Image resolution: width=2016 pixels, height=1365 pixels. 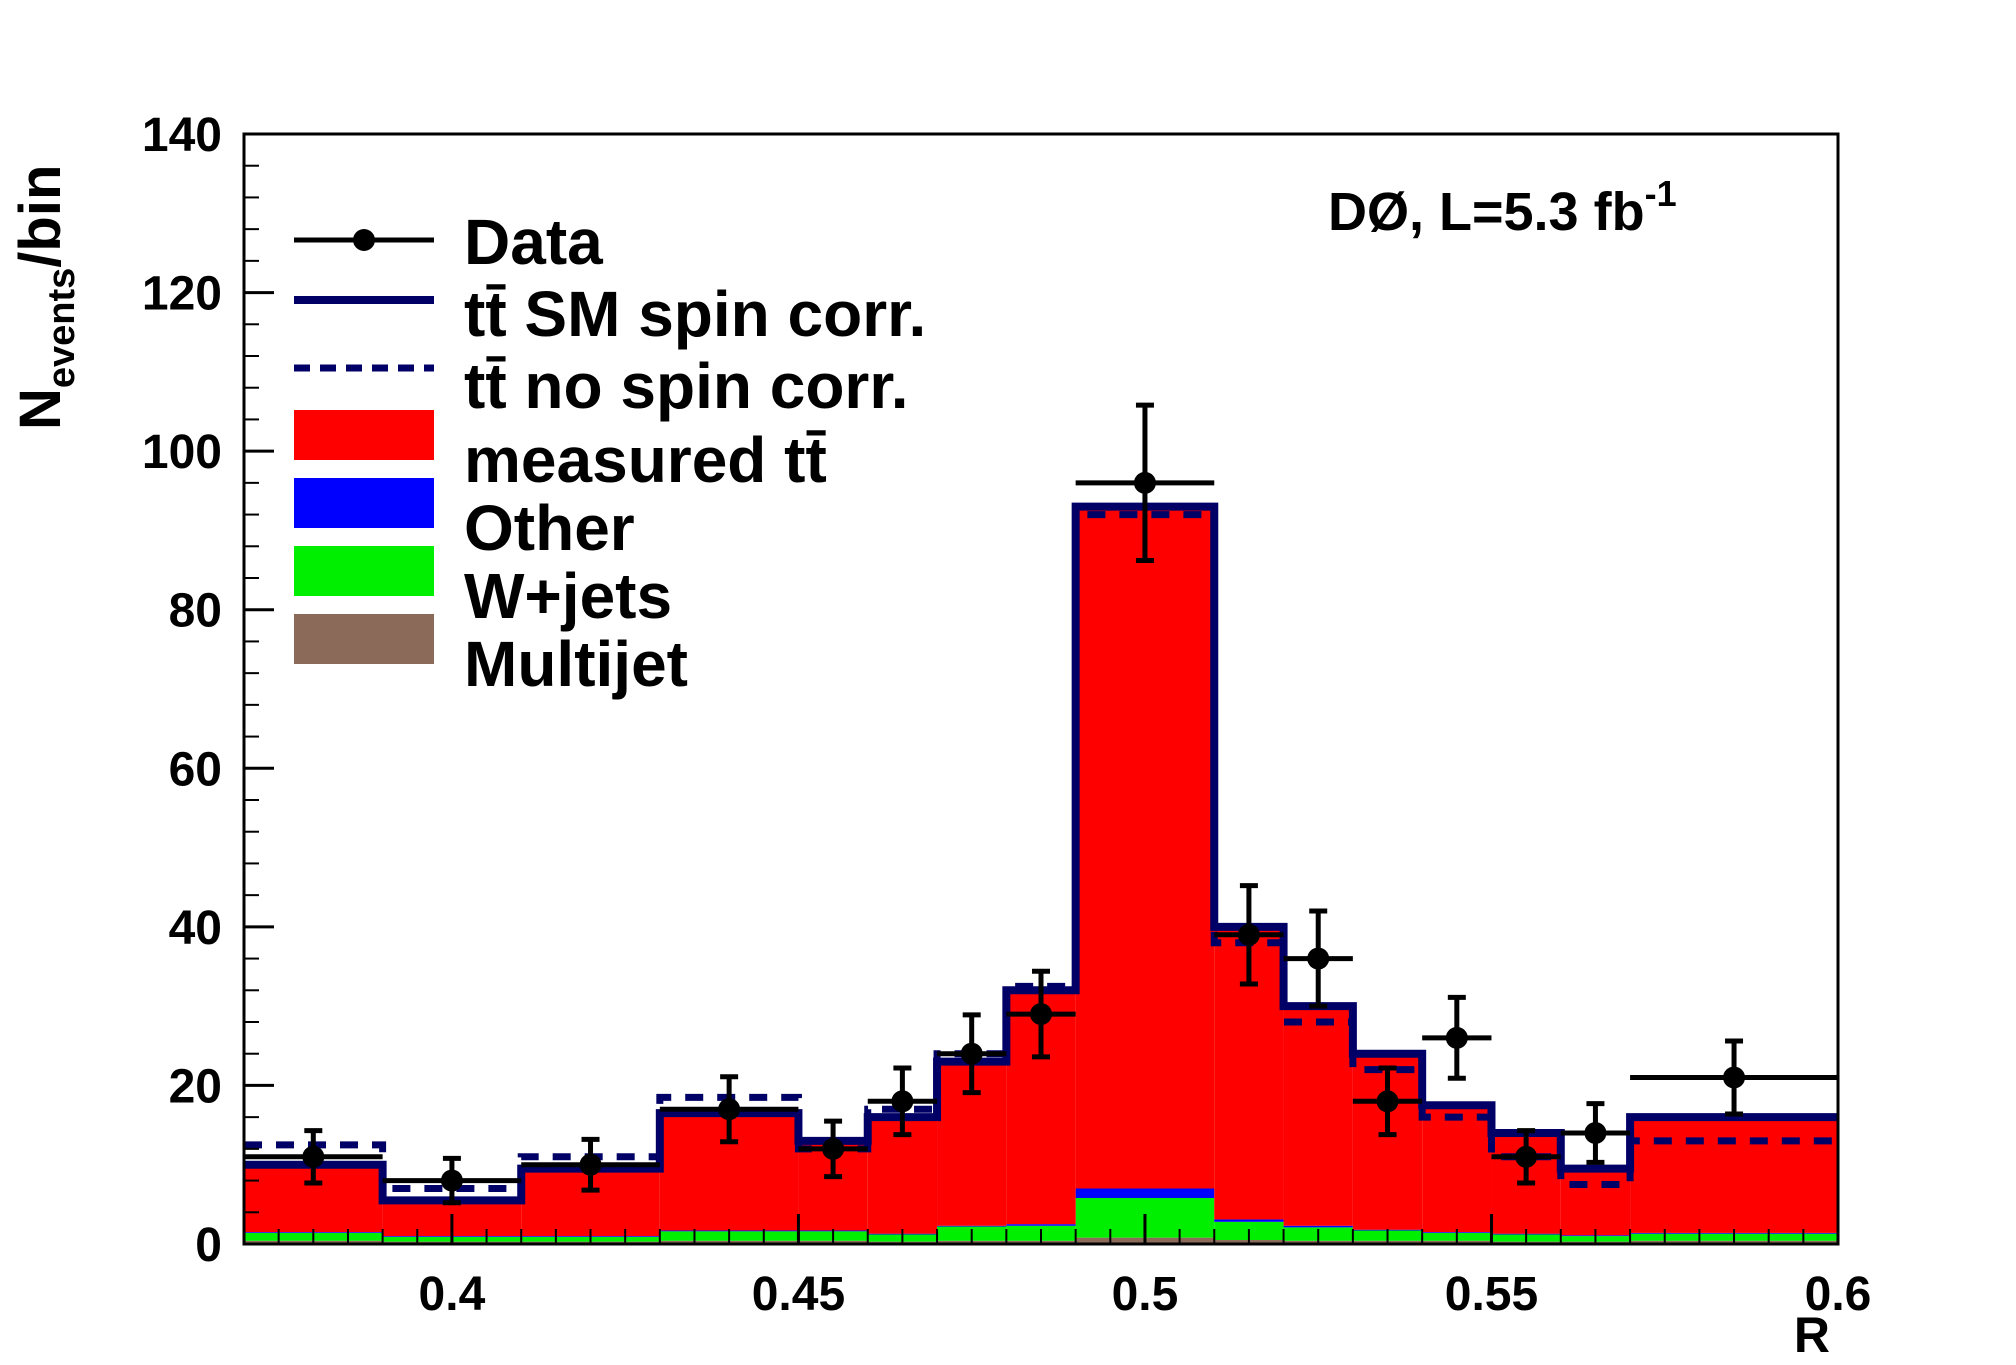 What do you see at coordinates (62, 328) in the screenshot?
I see `y-axis-title-sub: events` at bounding box center [62, 328].